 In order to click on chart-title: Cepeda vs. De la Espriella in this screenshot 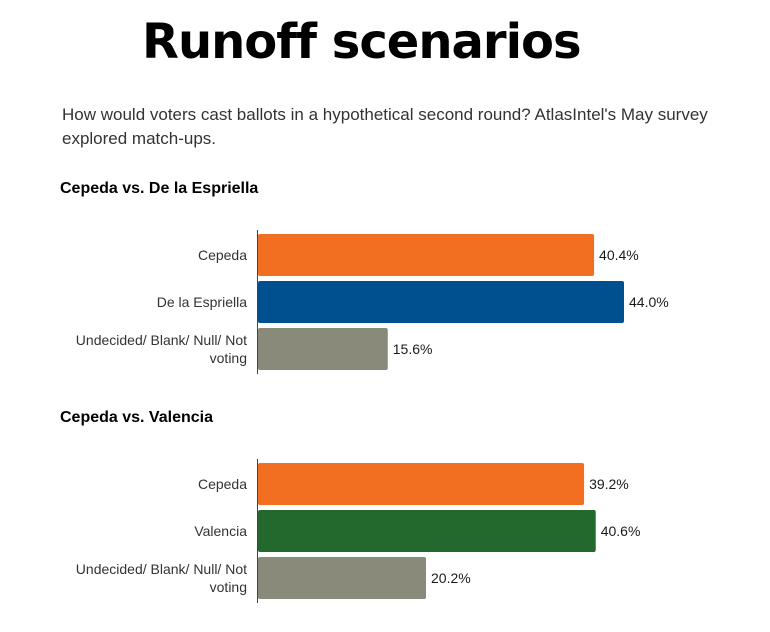, I will do `click(159, 188)`.